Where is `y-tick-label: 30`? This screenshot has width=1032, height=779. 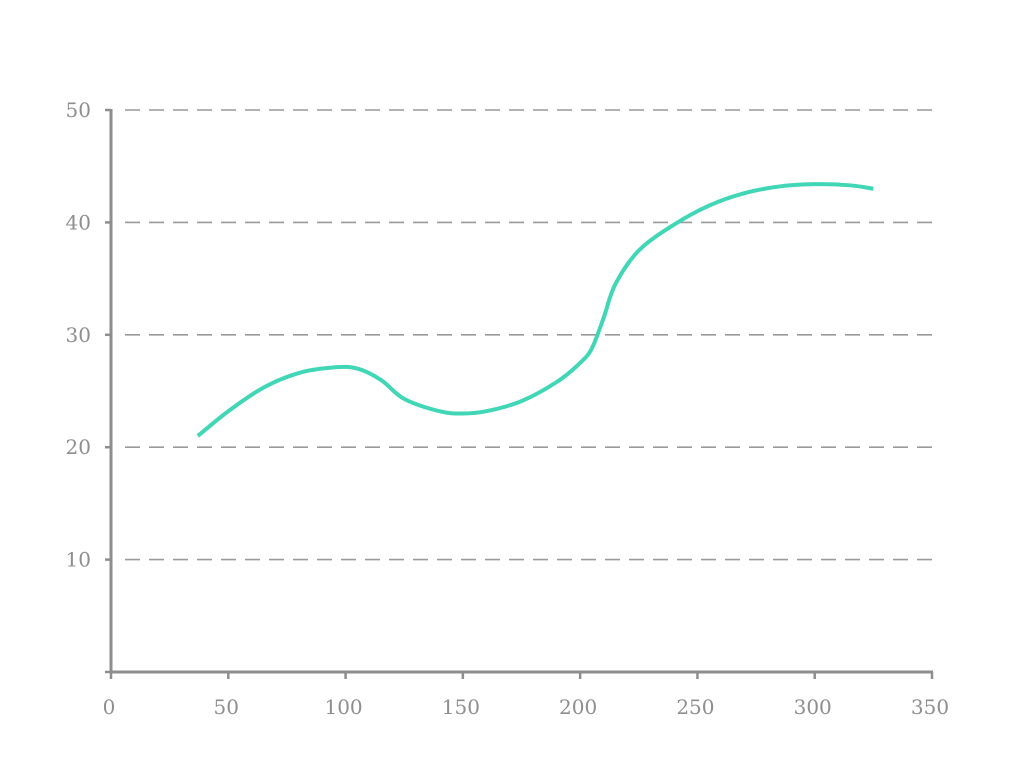
y-tick-label: 30 is located at coordinates (78, 335).